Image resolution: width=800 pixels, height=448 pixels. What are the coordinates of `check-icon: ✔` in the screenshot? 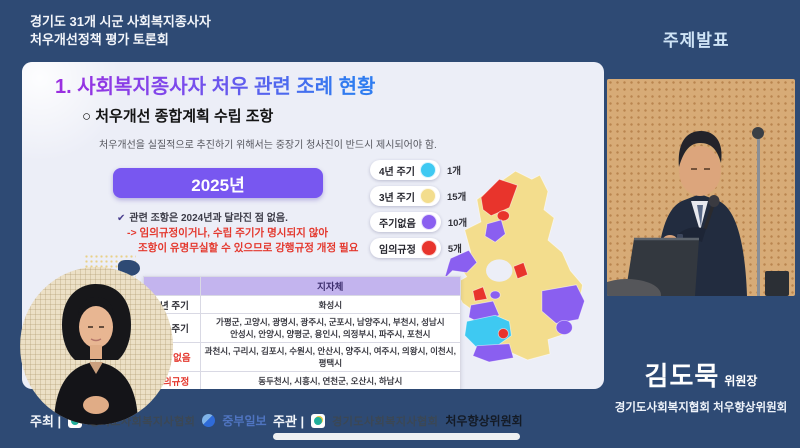 It's located at (121, 218).